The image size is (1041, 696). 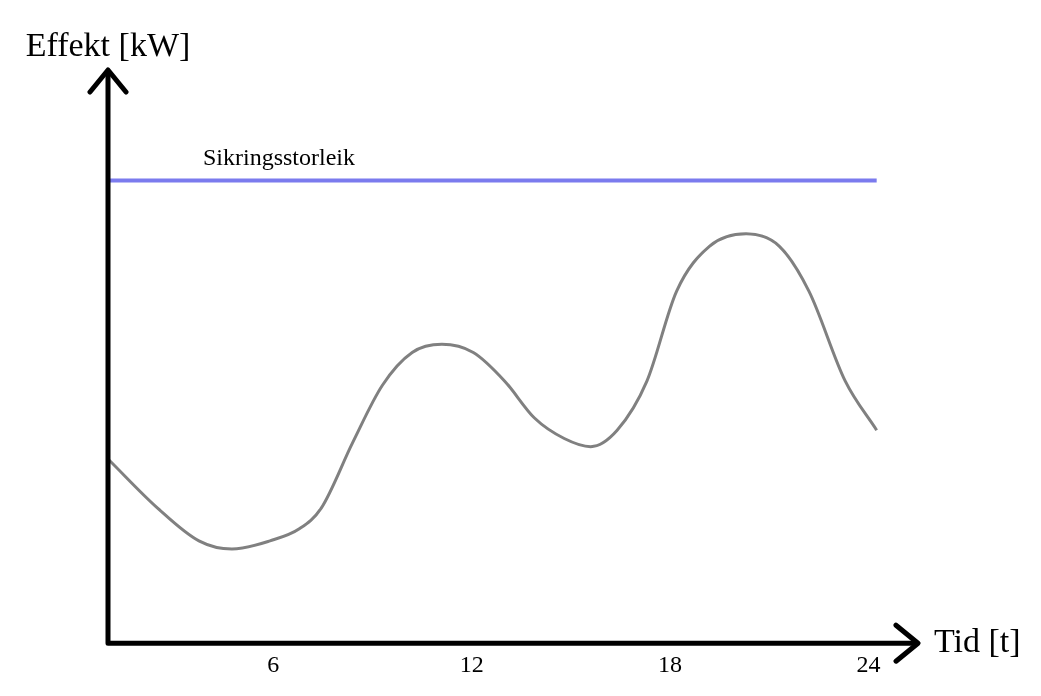 I want to click on ref-line-label: Sikringsstorleik, so click(x=279, y=156).